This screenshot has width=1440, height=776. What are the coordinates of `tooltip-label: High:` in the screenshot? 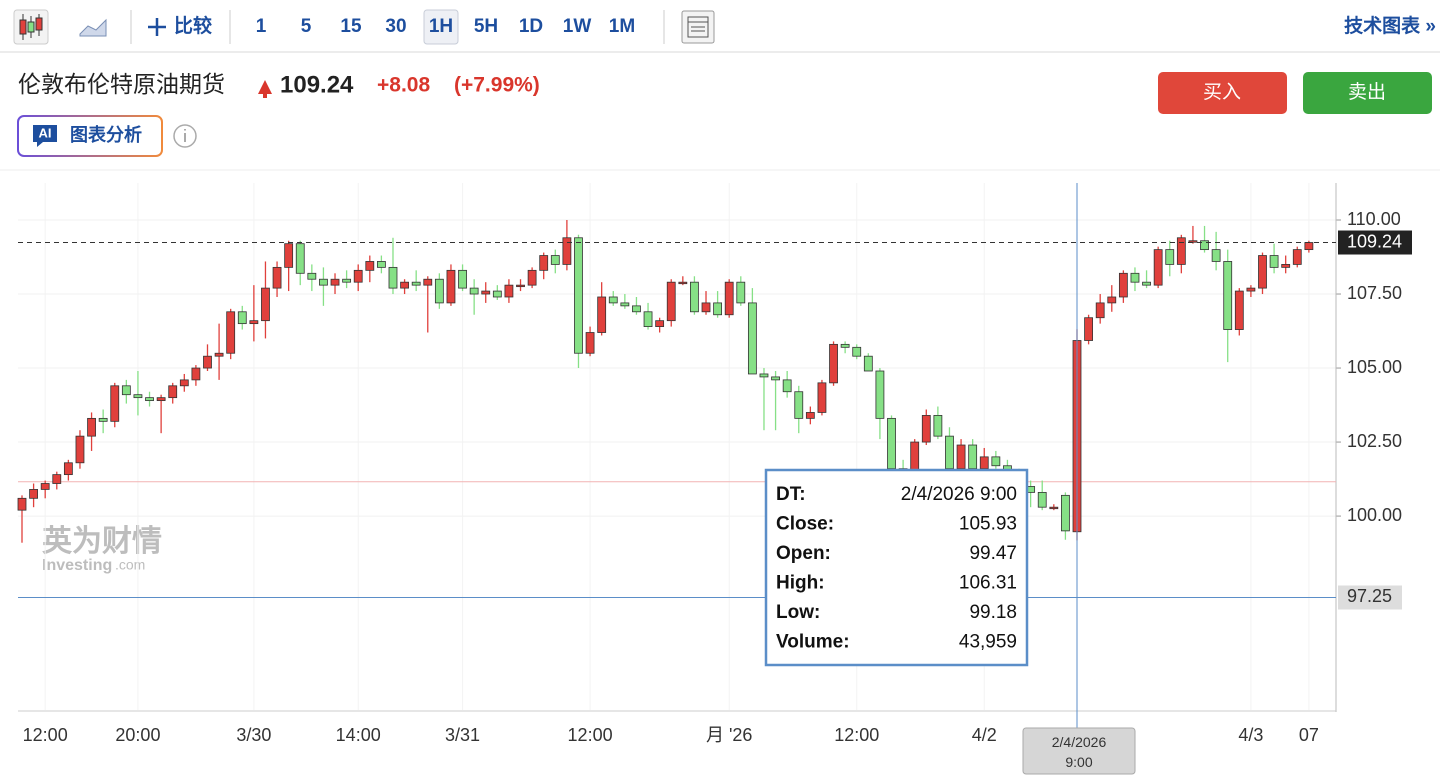 It's located at (800, 583).